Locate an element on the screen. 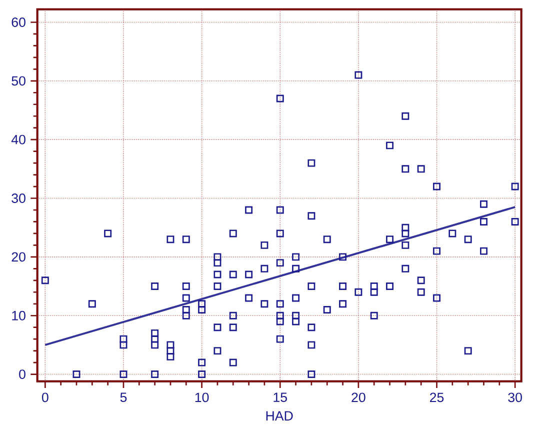 The height and width of the screenshot is (432, 544). y-tick-label: 50 is located at coordinates (19, 81).